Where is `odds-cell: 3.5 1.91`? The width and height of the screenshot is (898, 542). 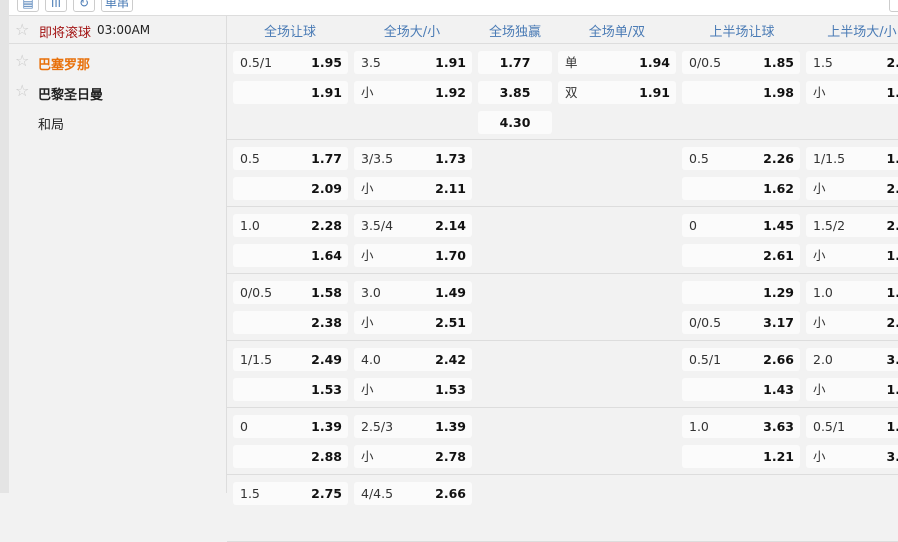 odds-cell: 3.5 1.91 is located at coordinates (413, 62).